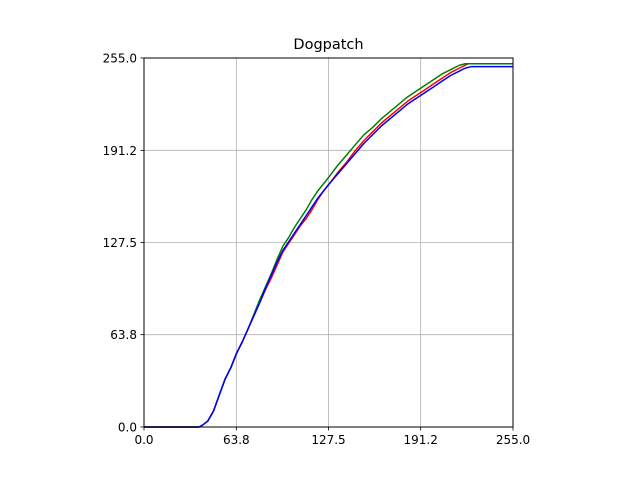 This screenshot has height=484, width=640. I want to click on x-tick-label: 191.2, so click(420, 440).